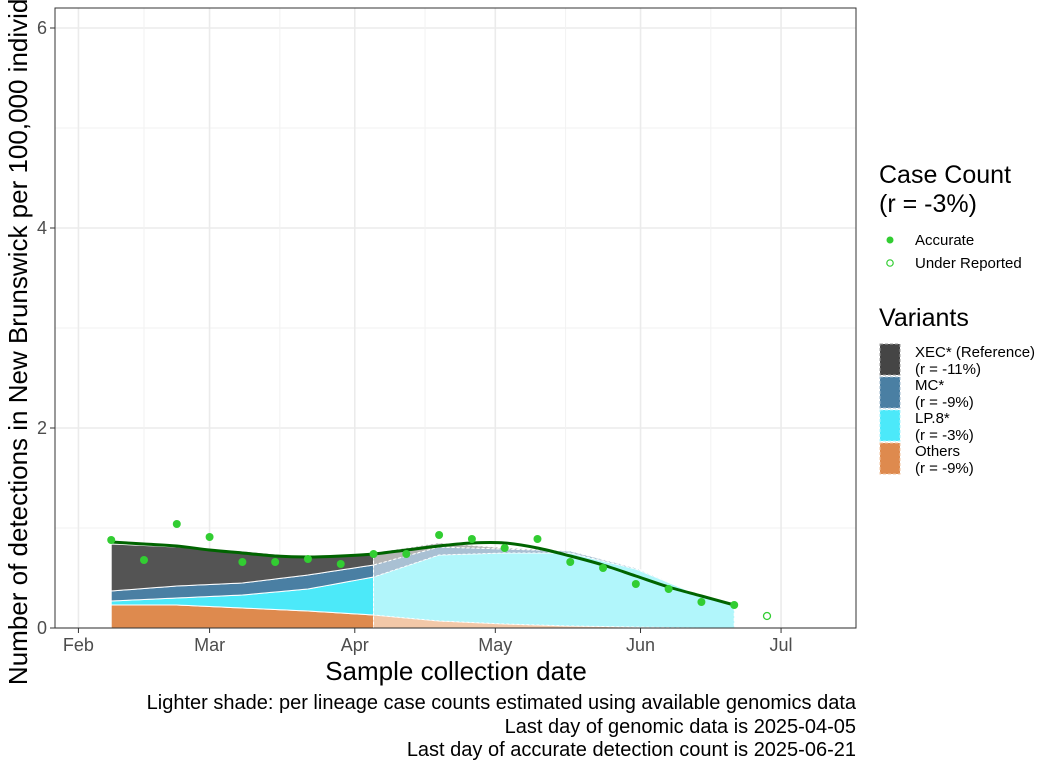 The width and height of the screenshot is (1056, 768). I want to click on x-tick-label: May, so click(495, 645).